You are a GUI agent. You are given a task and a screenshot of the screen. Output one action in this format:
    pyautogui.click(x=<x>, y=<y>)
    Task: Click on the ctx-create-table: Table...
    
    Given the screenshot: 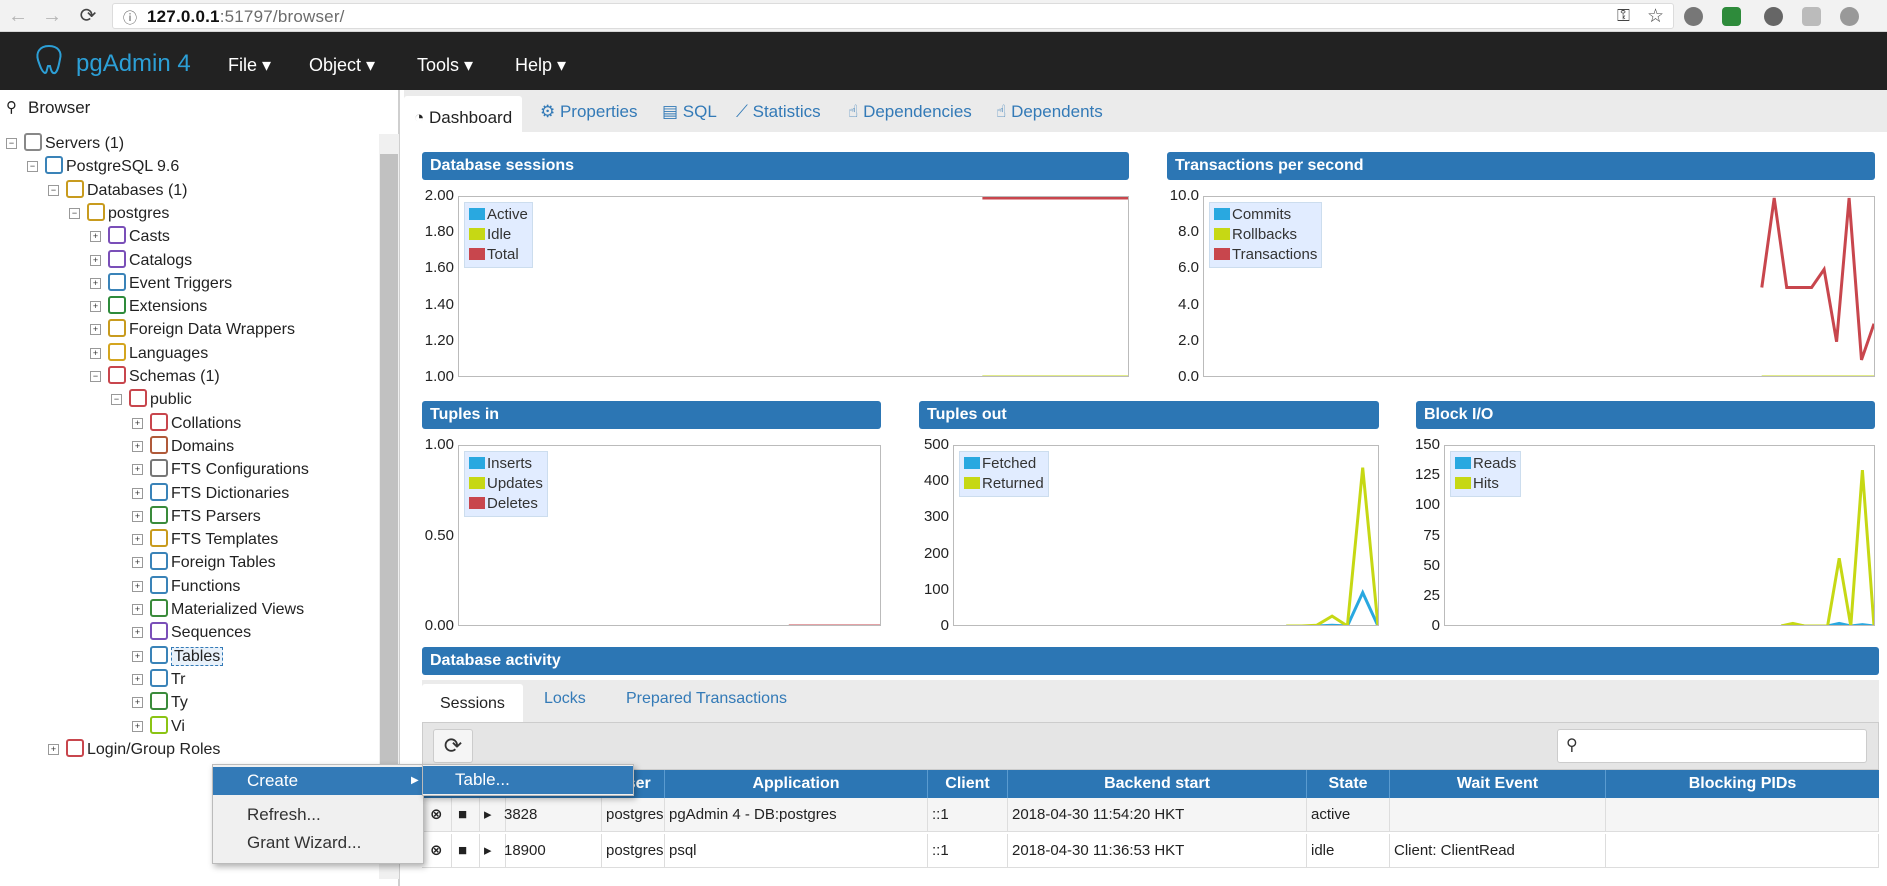 What is the action you would take?
    pyautogui.click(x=528, y=780)
    